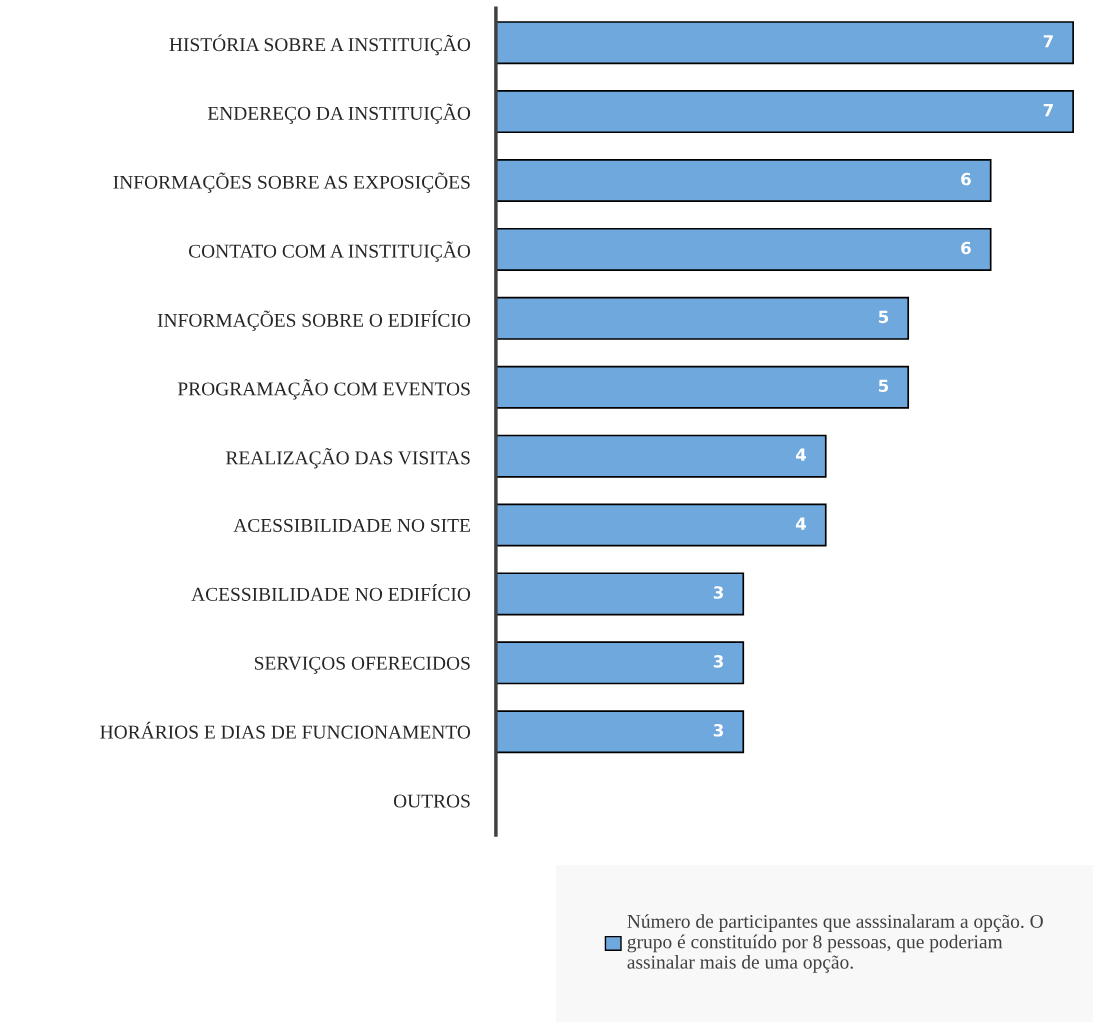 Image resolution: width=1102 pixels, height=1031 pixels. Describe the element at coordinates (314, 320) in the screenshot. I see `y-tick-label: INFORMAÇÕES SOBRE O EDIFÍCIO` at that location.